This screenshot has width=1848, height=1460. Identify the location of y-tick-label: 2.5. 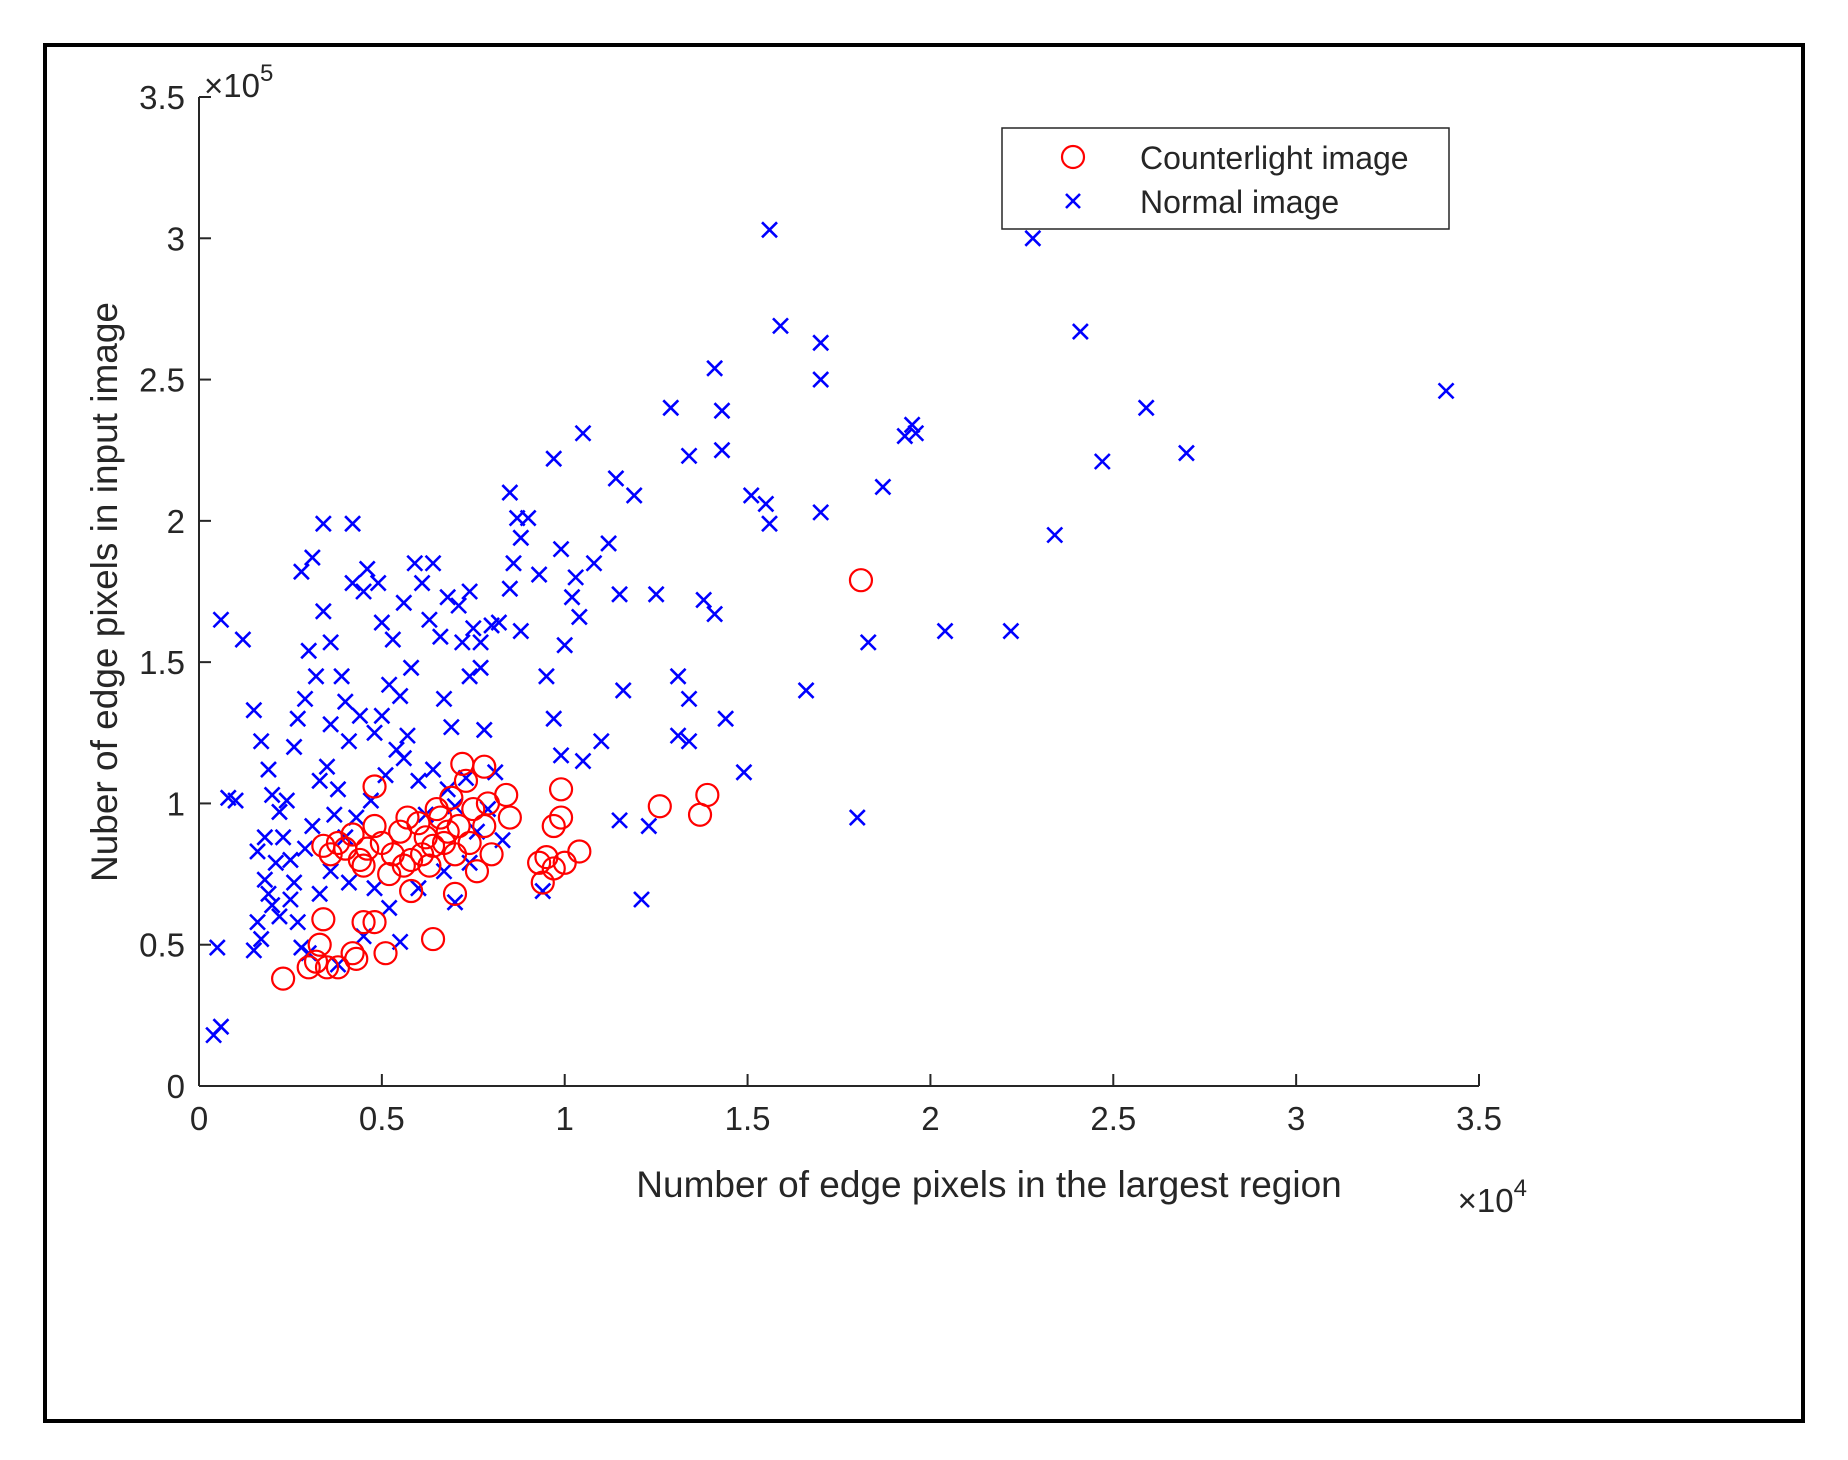
(162, 380).